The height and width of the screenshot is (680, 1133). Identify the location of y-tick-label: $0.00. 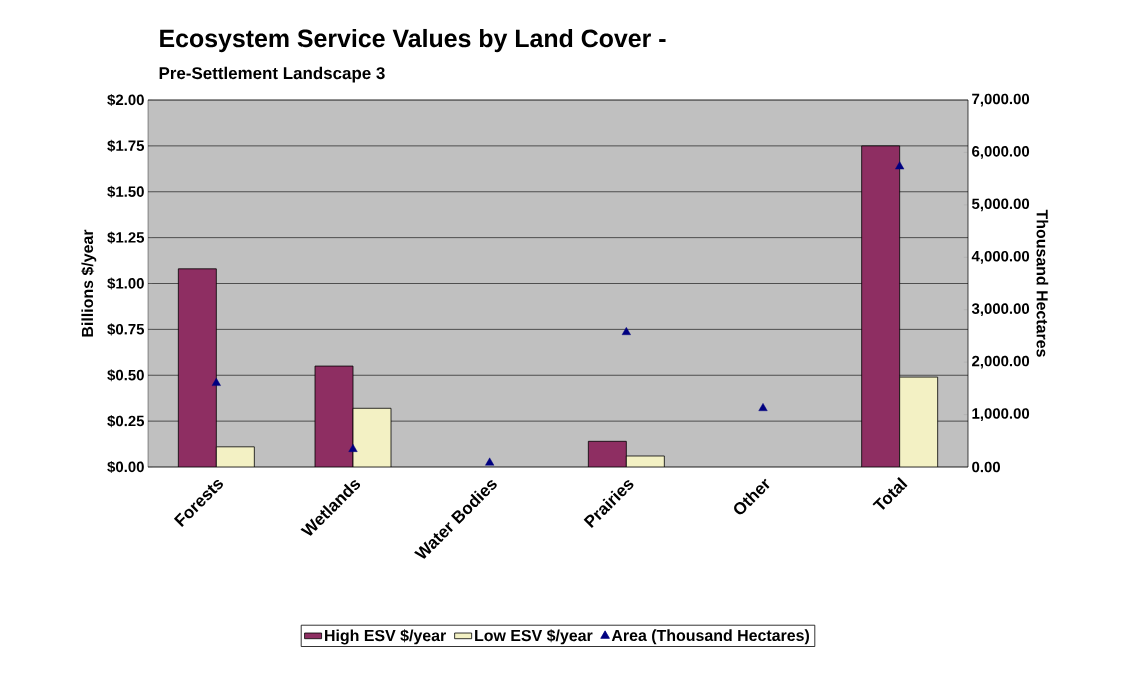
(125, 467).